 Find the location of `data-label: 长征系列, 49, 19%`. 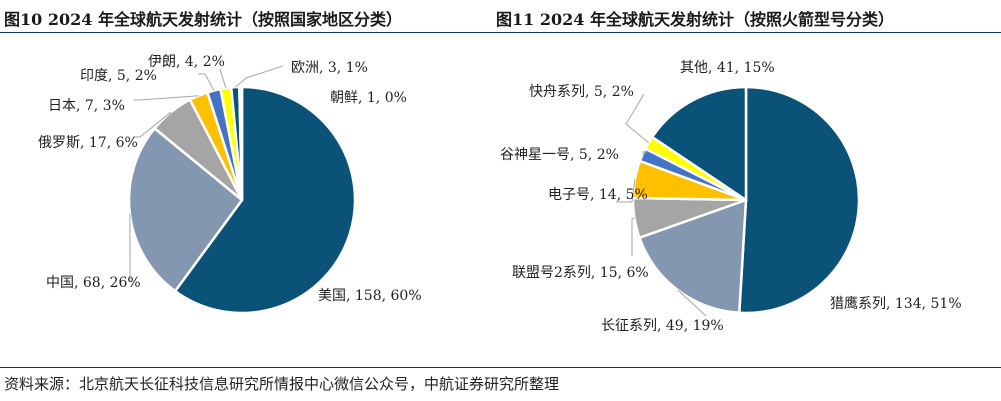

data-label: 长征系列, 49, 19% is located at coordinates (662, 326).